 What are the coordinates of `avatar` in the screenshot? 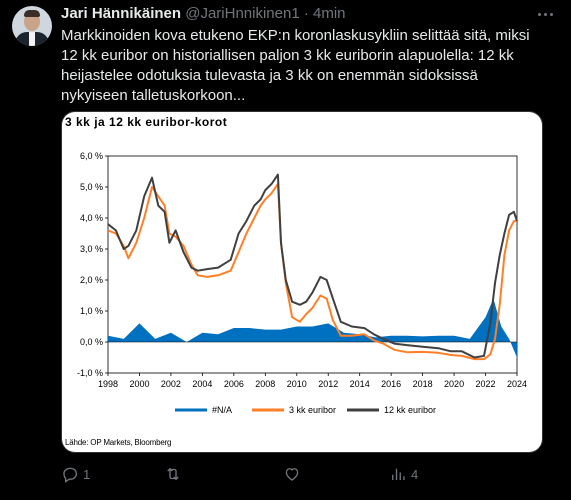 It's located at (32, 26).